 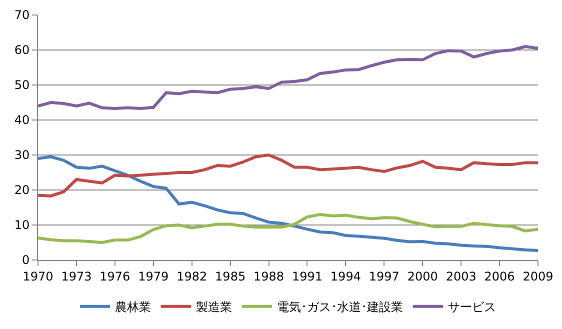 What do you see at coordinates (422, 276) in the screenshot?
I see `x-tick-label: 2000` at bounding box center [422, 276].